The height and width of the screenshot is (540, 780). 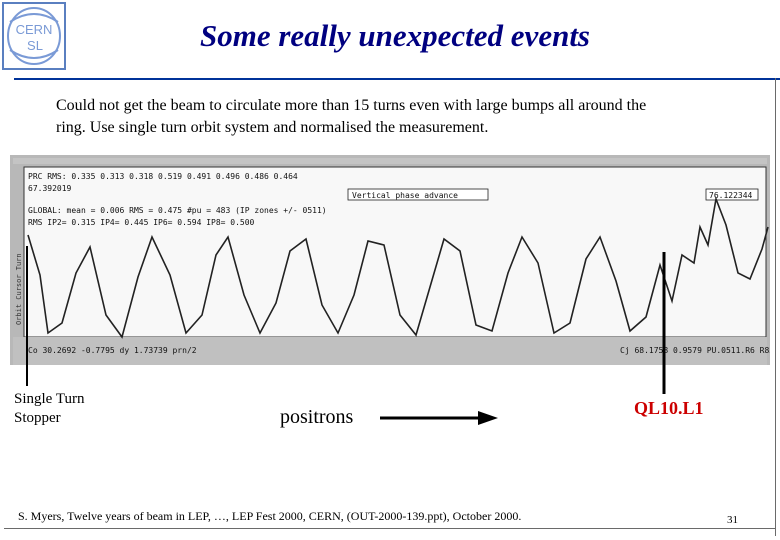 What do you see at coordinates (405, 195) in the screenshot?
I see `screen-caption: Vertical phase advance` at bounding box center [405, 195].